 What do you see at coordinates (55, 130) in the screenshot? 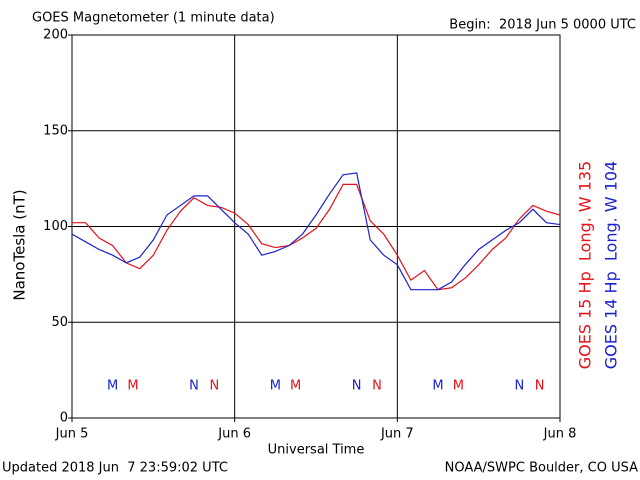
I see `y-tick-label: 150` at bounding box center [55, 130].